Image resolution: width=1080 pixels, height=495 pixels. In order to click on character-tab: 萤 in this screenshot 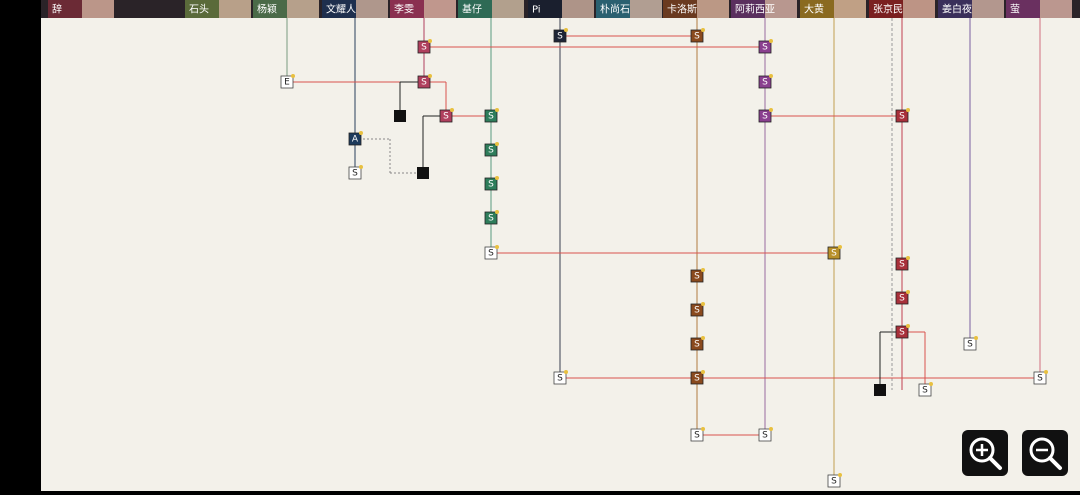, I will do `click(1039, 9)`.